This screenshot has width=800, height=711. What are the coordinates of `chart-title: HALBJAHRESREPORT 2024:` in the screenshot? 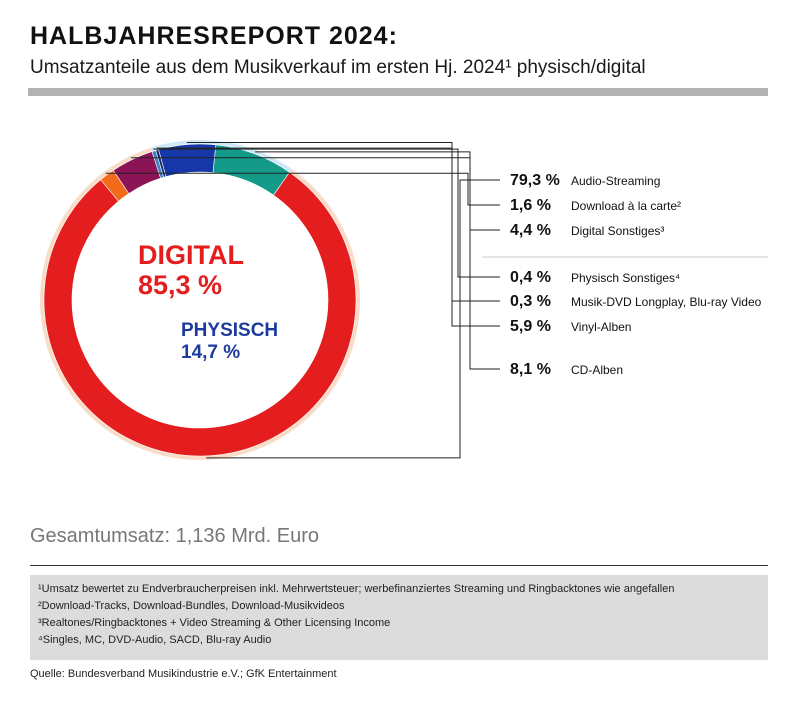 It's located at (214, 36).